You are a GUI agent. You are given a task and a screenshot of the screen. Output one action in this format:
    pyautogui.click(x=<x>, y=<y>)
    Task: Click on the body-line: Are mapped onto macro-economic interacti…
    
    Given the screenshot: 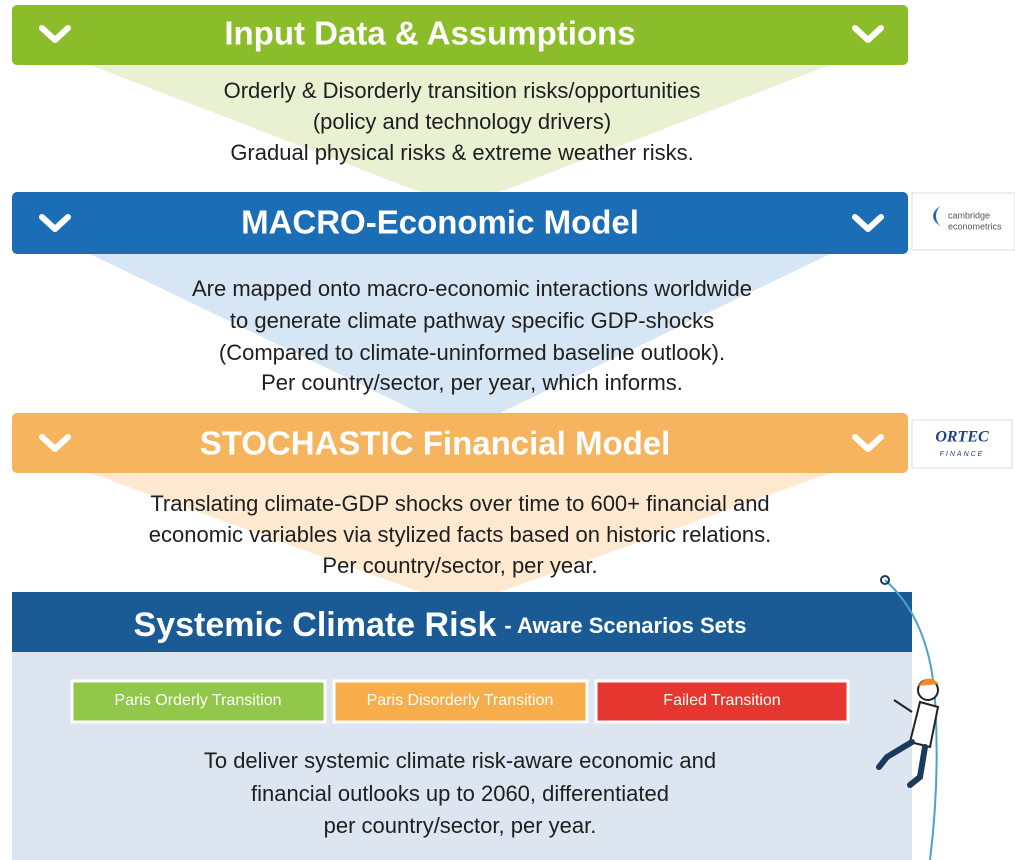 What is the action you would take?
    pyautogui.click(x=472, y=288)
    